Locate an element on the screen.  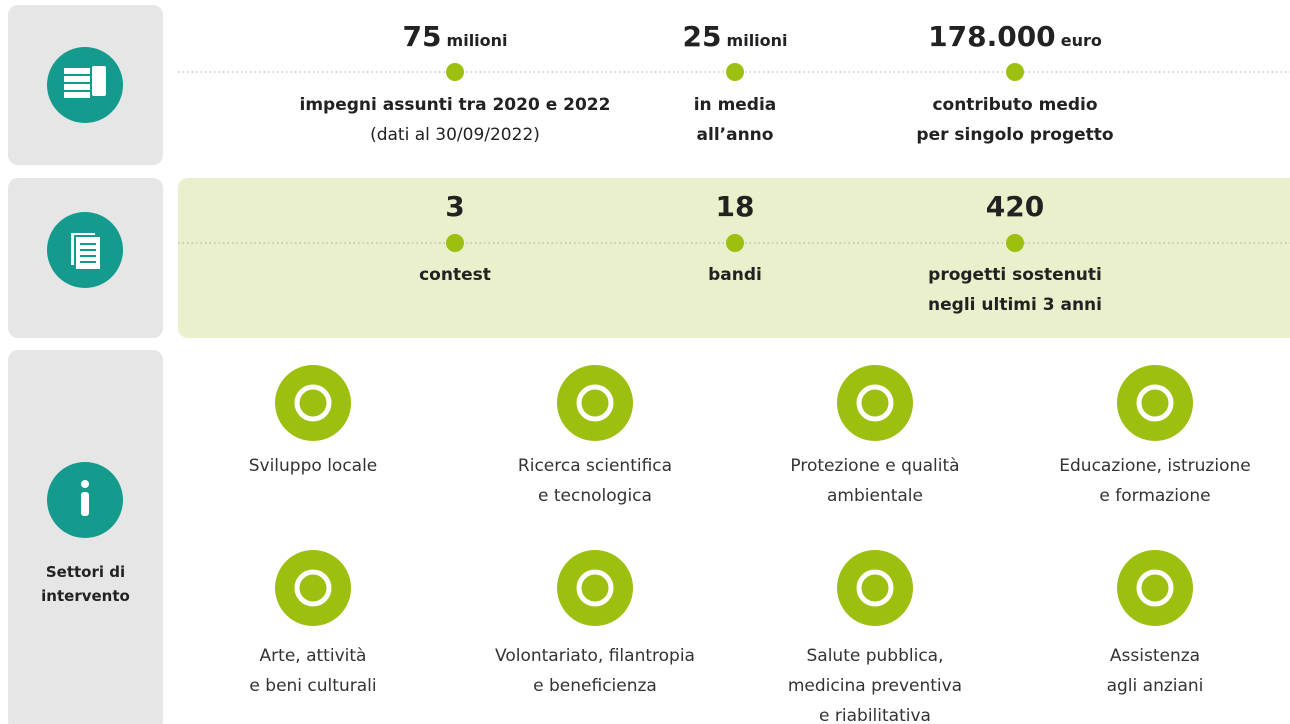
label-line: in media is located at coordinates (735, 105).